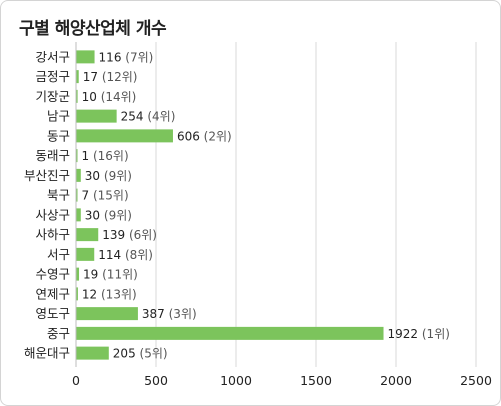 This screenshot has width=501, height=406. What do you see at coordinates (90, 275) in the screenshot?
I see `data-label-value: 19` at bounding box center [90, 275].